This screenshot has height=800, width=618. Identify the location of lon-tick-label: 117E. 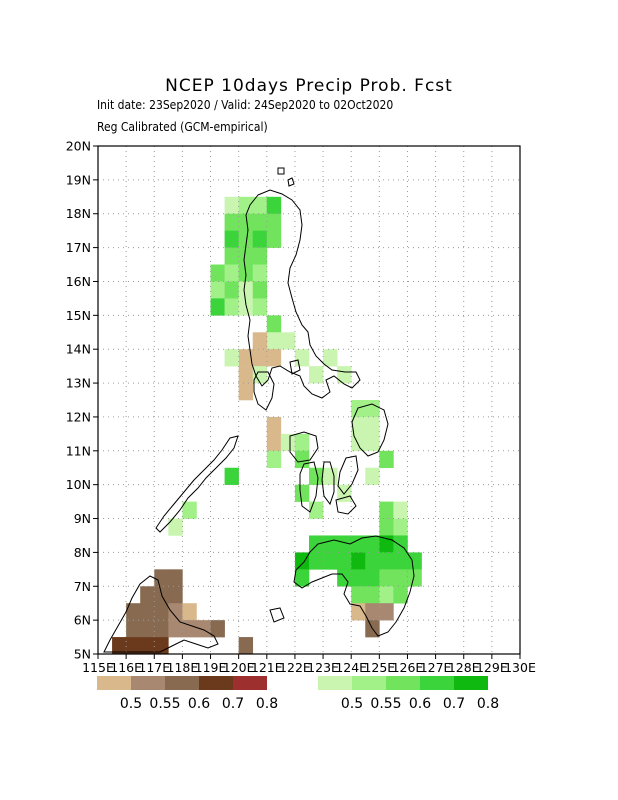
(154, 667).